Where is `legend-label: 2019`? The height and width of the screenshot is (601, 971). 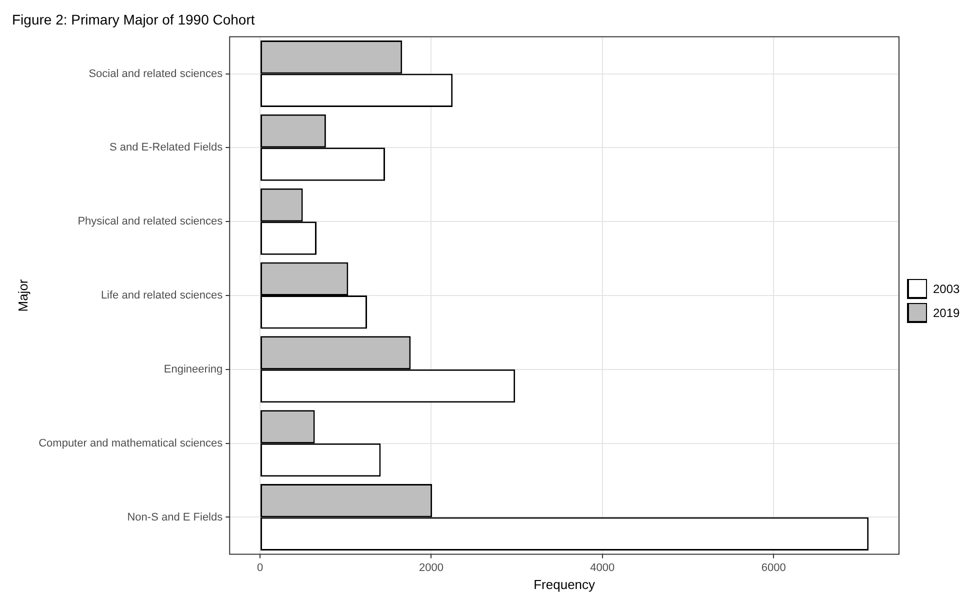
legend-label: 2019 is located at coordinates (946, 313).